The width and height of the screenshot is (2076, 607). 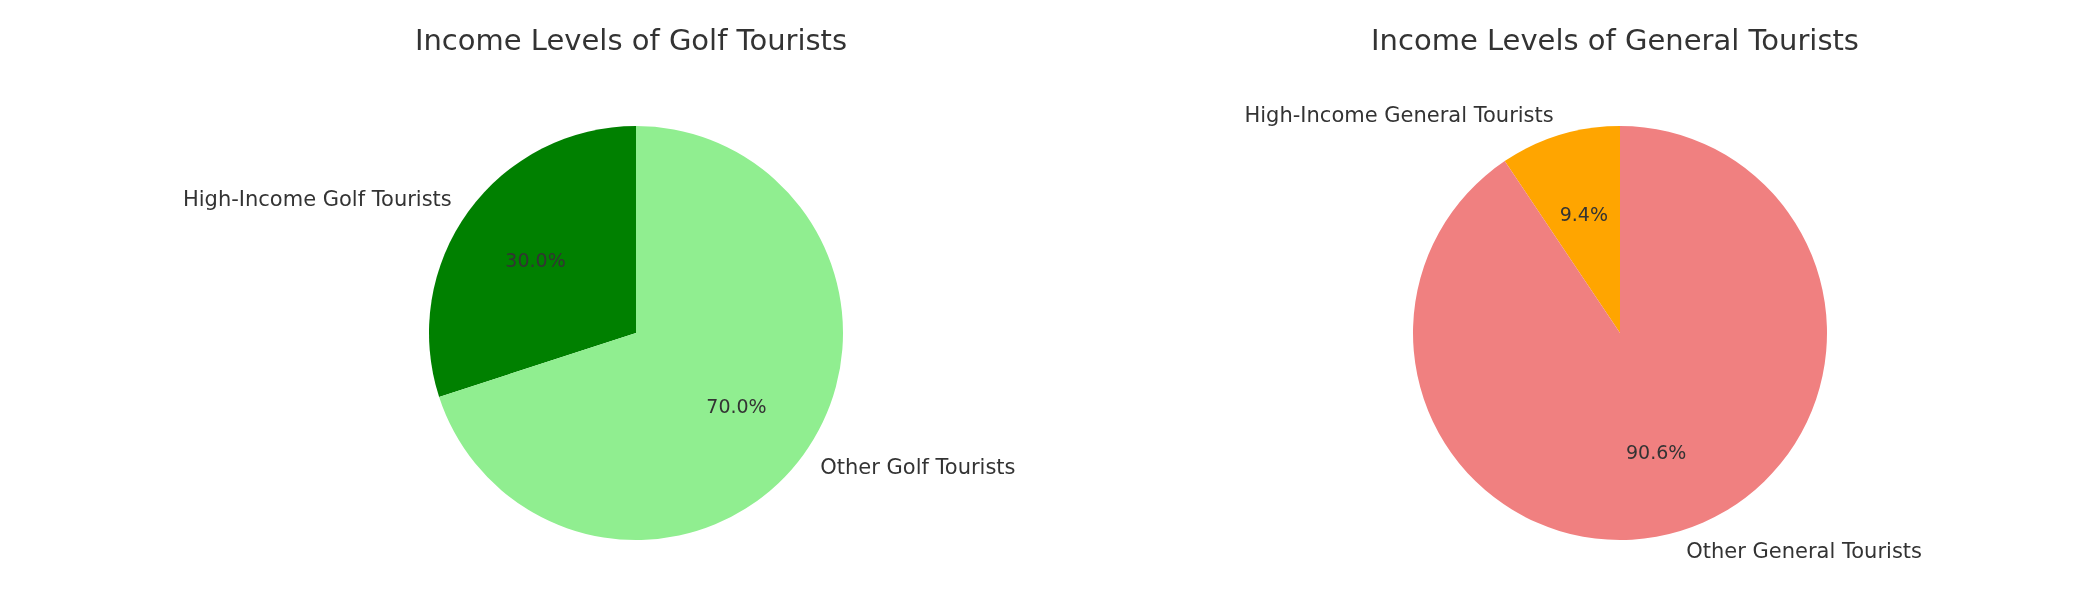 What do you see at coordinates (1583, 214) in the screenshot?
I see `data-label: 9.4%` at bounding box center [1583, 214].